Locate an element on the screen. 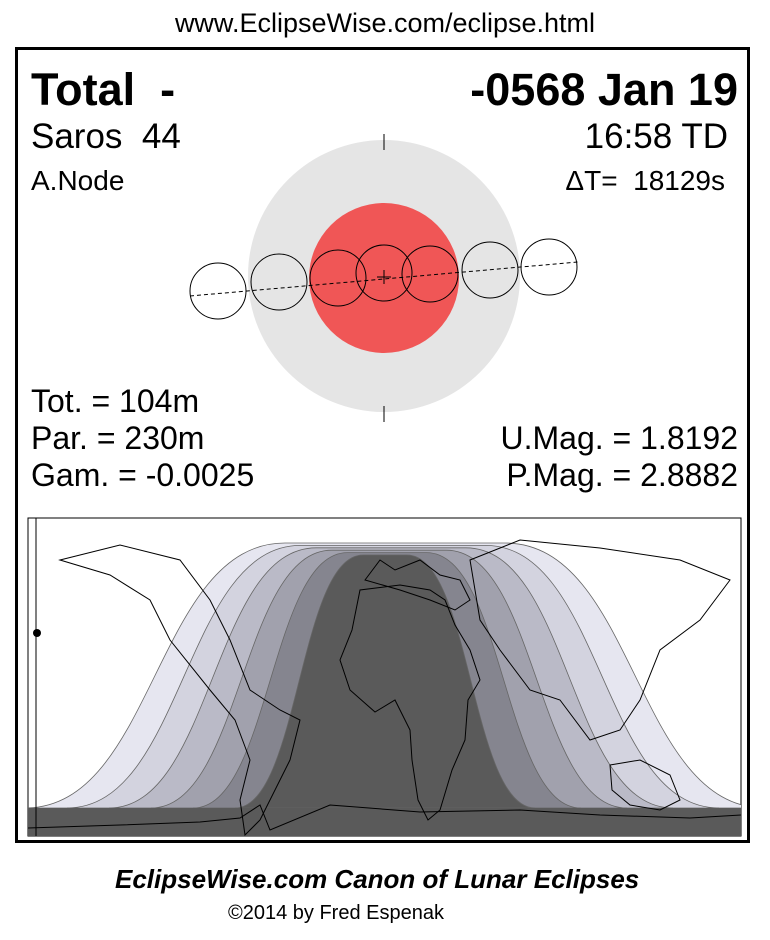  coast-americas is located at coordinates (179, 690).